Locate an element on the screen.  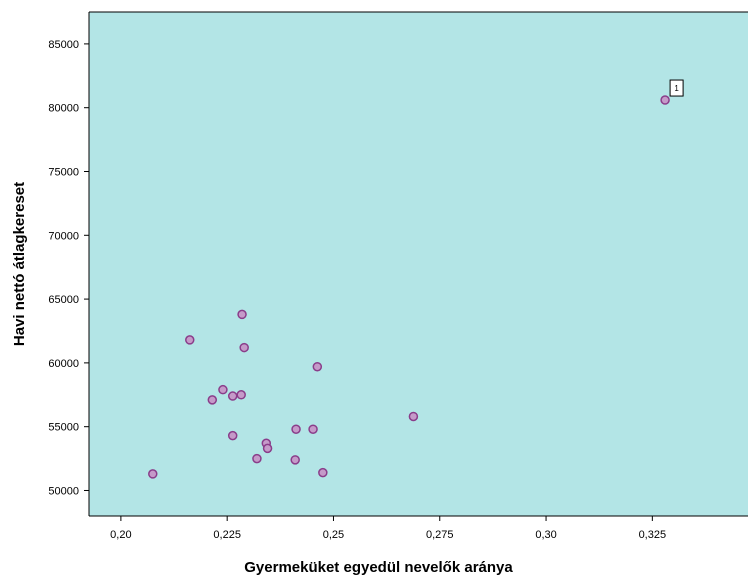
y-tick-label: 50000 is located at coordinates (63, 491).